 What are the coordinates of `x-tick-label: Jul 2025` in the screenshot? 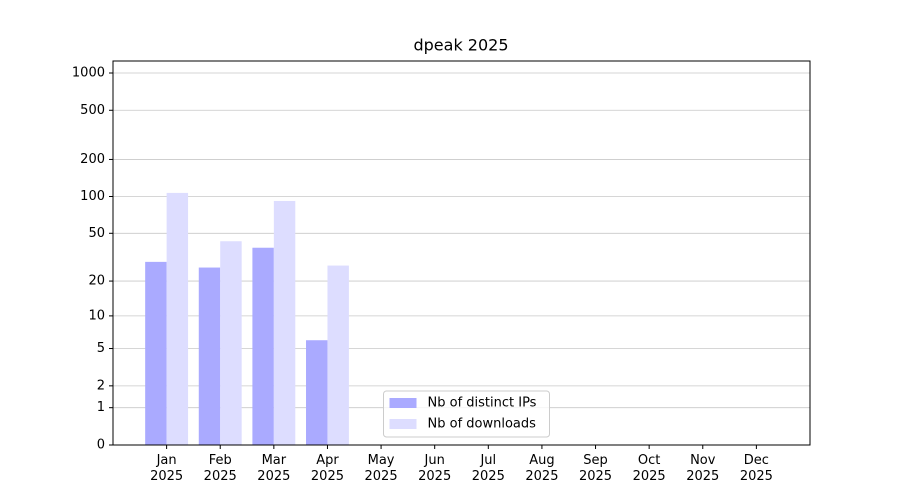 It's located at (488, 468).